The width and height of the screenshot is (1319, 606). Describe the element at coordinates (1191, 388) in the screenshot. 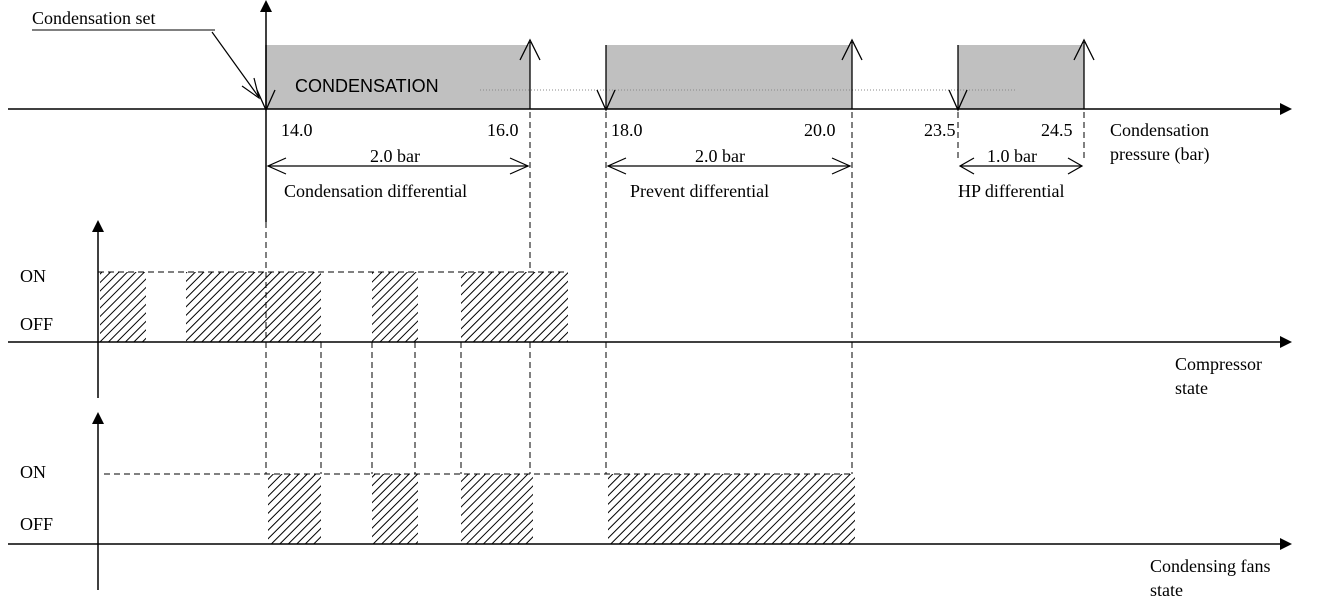

I see `compressor-axis-label: state` at that location.